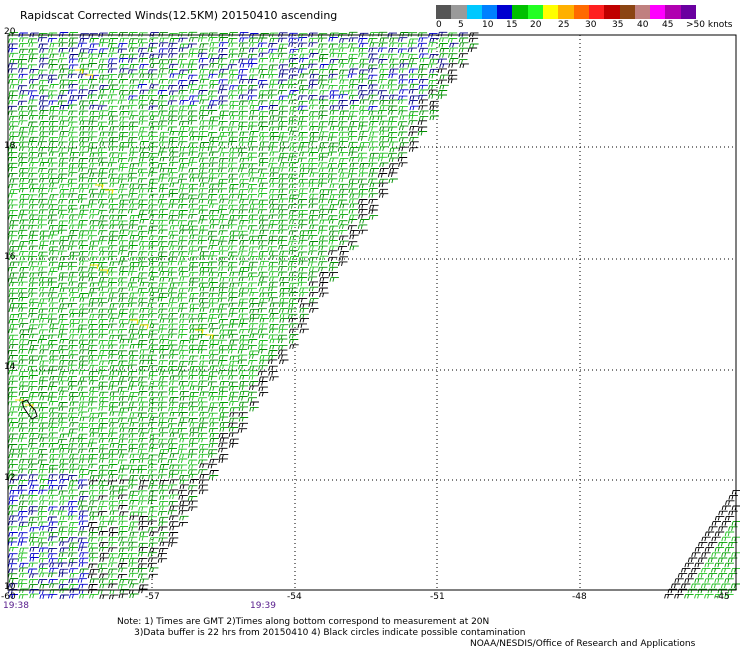 The image size is (740, 650). Describe the element at coordinates (8, 597) in the screenshot. I see `lon-label-60: -60` at that location.